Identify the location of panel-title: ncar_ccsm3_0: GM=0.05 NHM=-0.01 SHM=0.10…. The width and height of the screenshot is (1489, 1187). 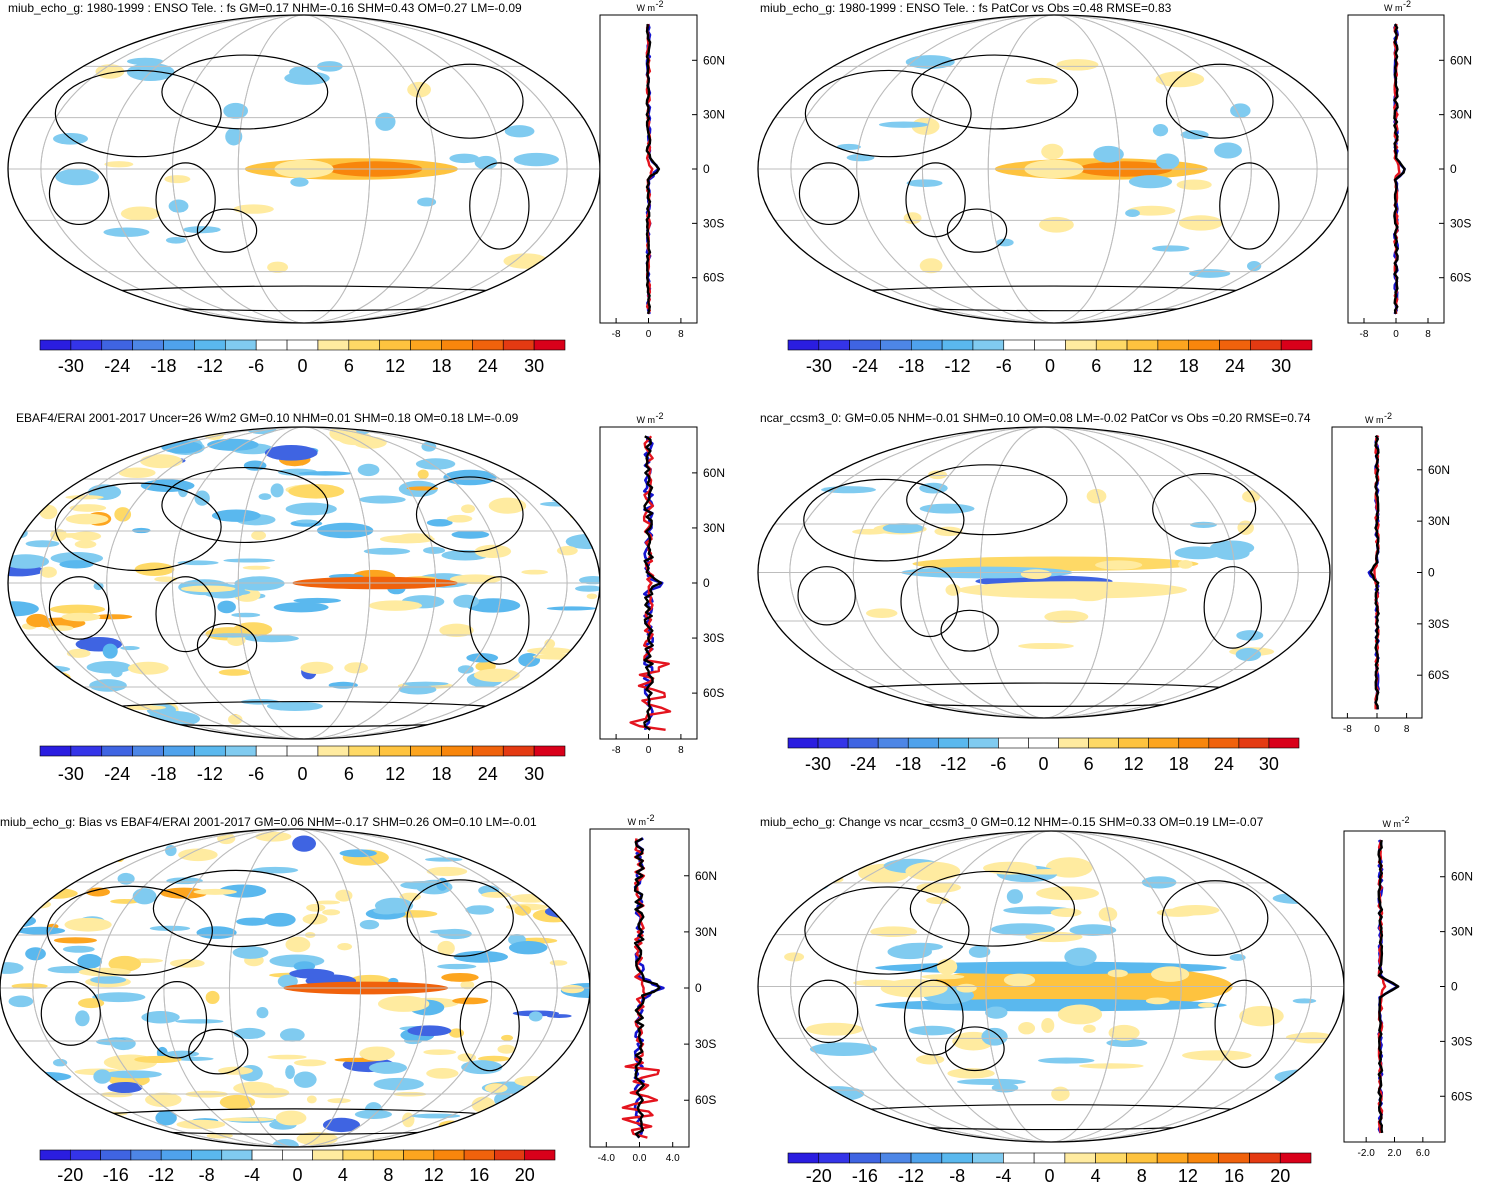
(1035, 418).